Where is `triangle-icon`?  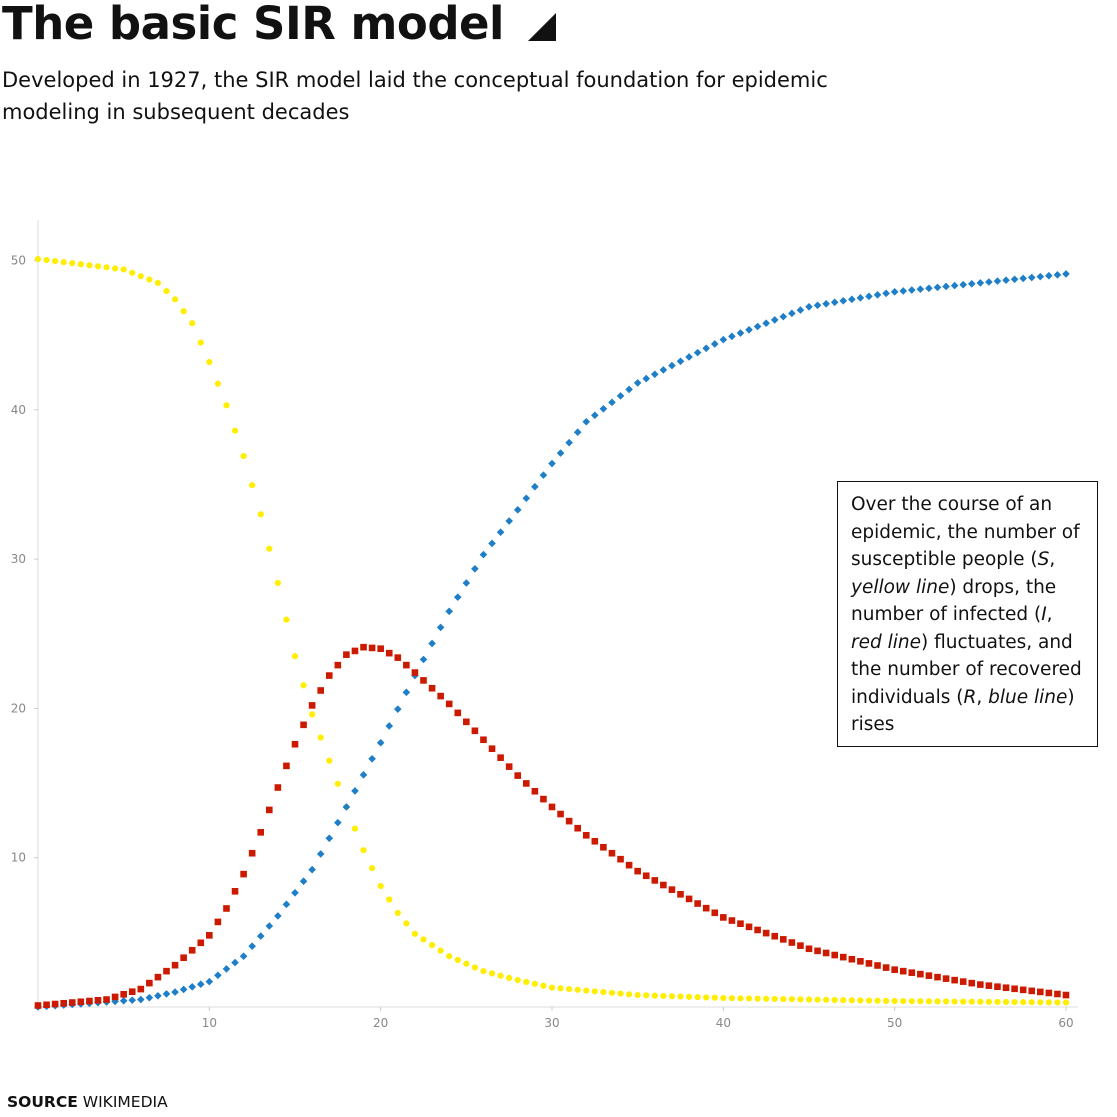
triangle-icon is located at coordinates (541, 27).